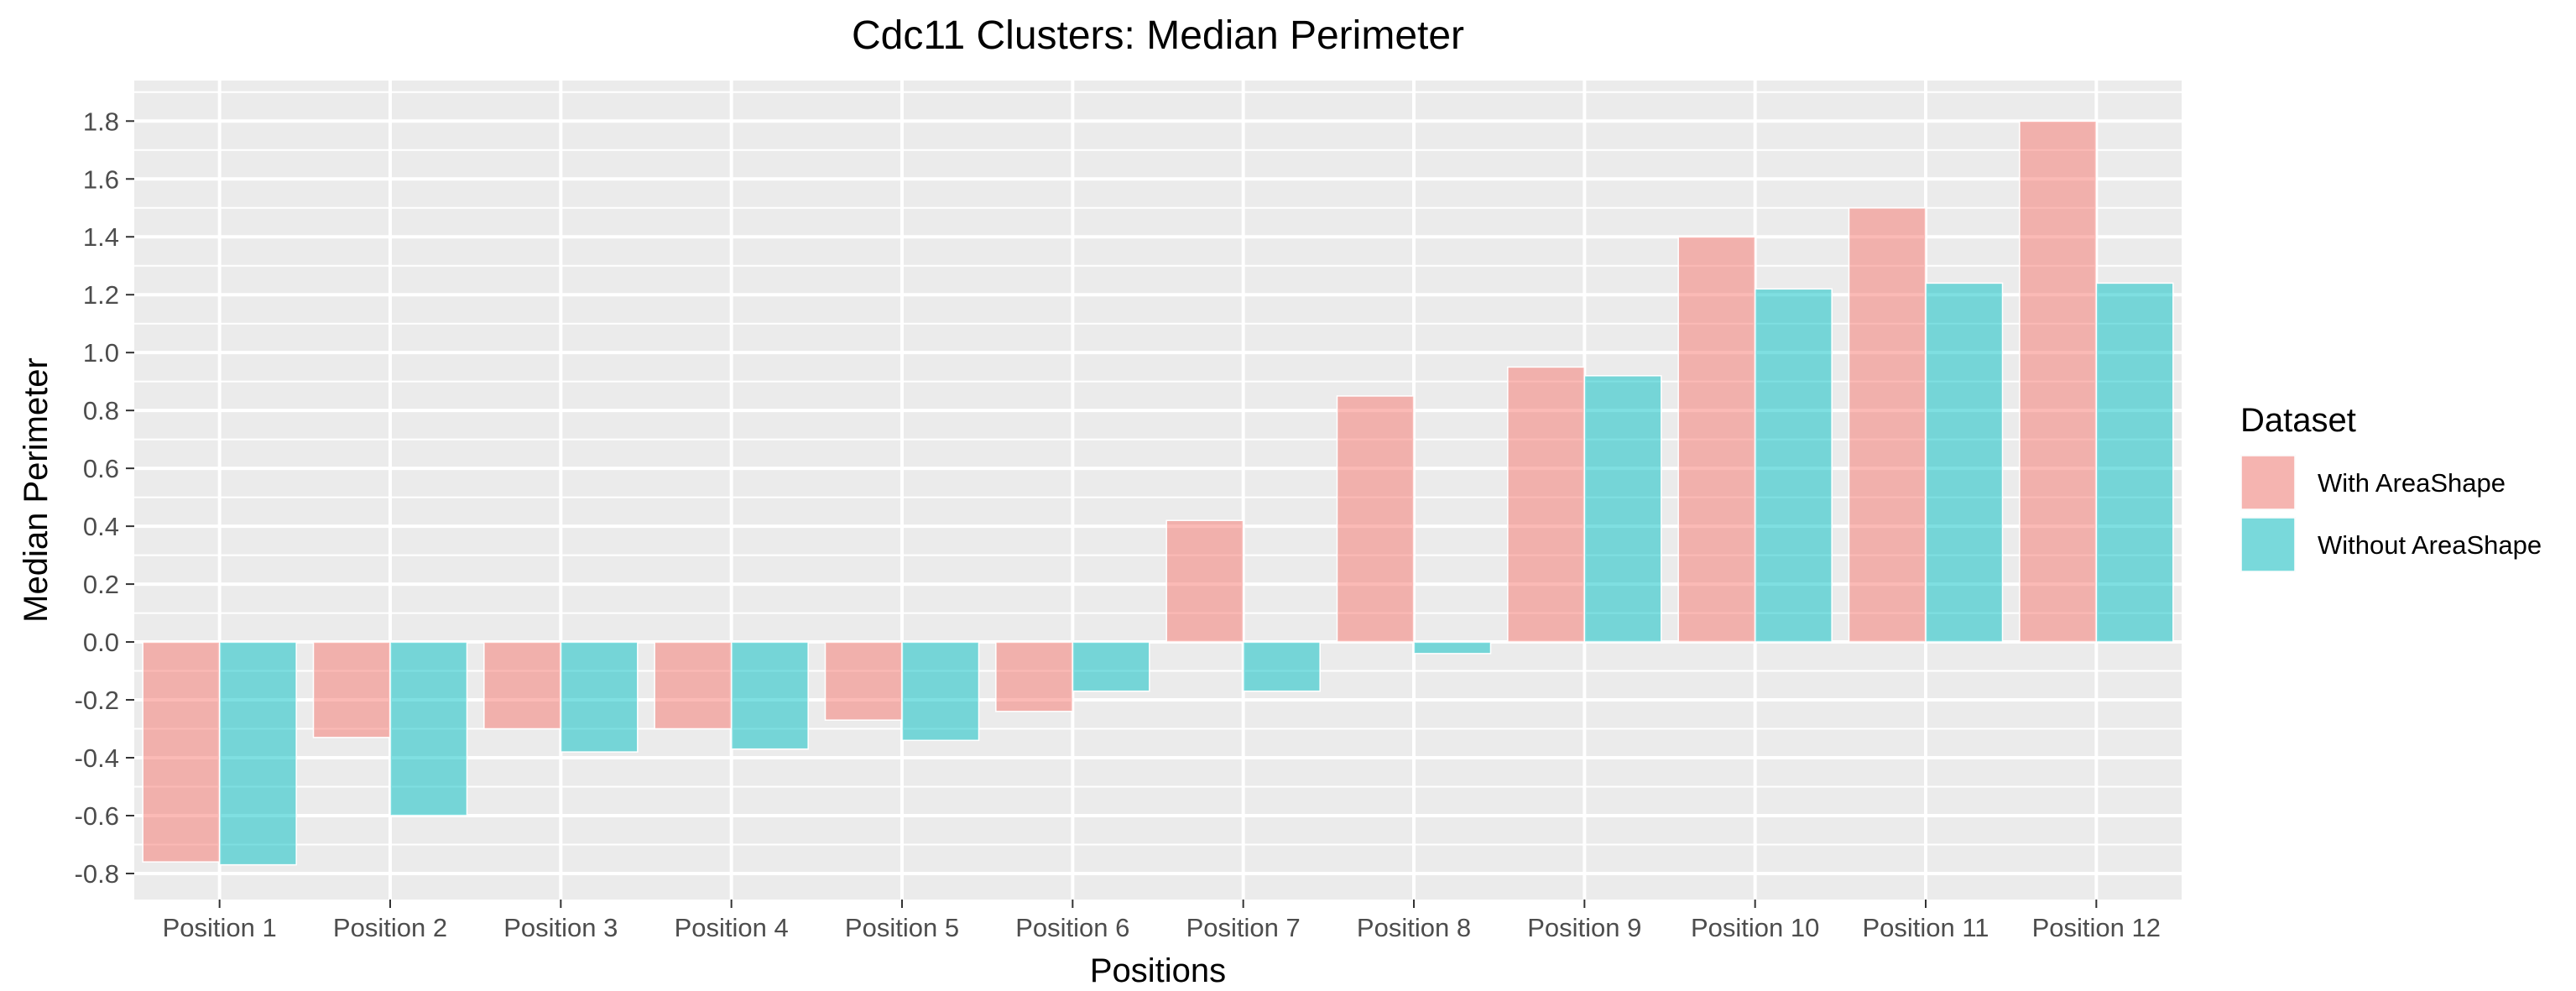 This screenshot has width=2576, height=991. Describe the element at coordinates (101, 410) in the screenshot. I see `y-tick-label: 0.8` at that location.